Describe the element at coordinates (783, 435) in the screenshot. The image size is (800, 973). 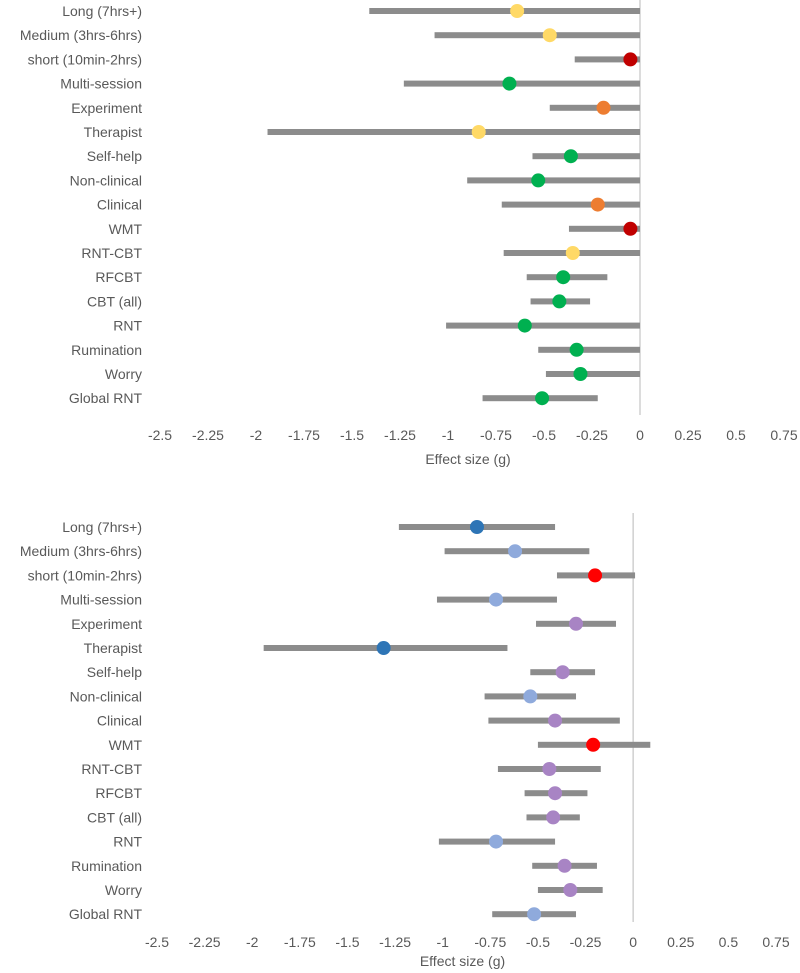
I see `top-x-tick-label: 0.75` at that location.